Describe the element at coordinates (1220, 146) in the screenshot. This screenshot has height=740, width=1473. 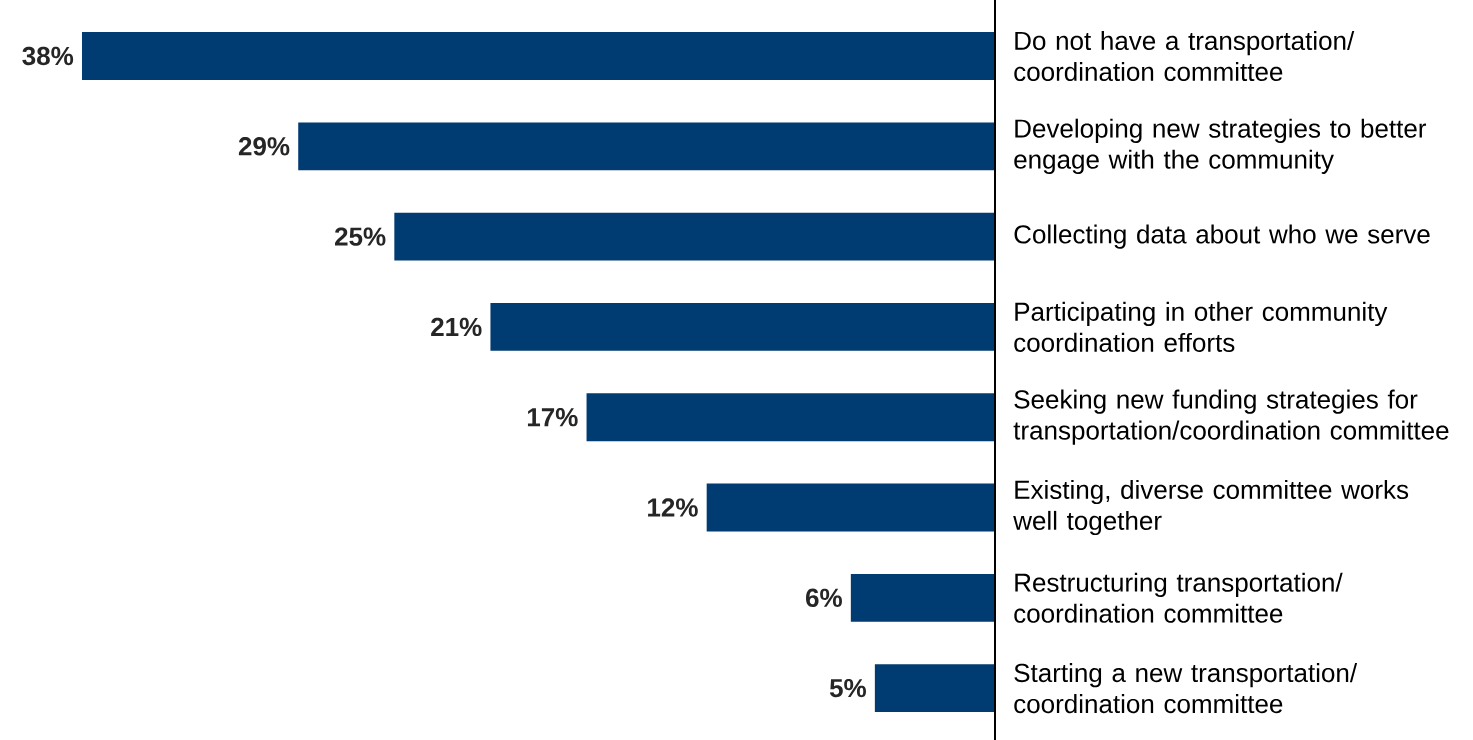
I see `y-tick-label: Developing new strategies to better engage with the community` at that location.